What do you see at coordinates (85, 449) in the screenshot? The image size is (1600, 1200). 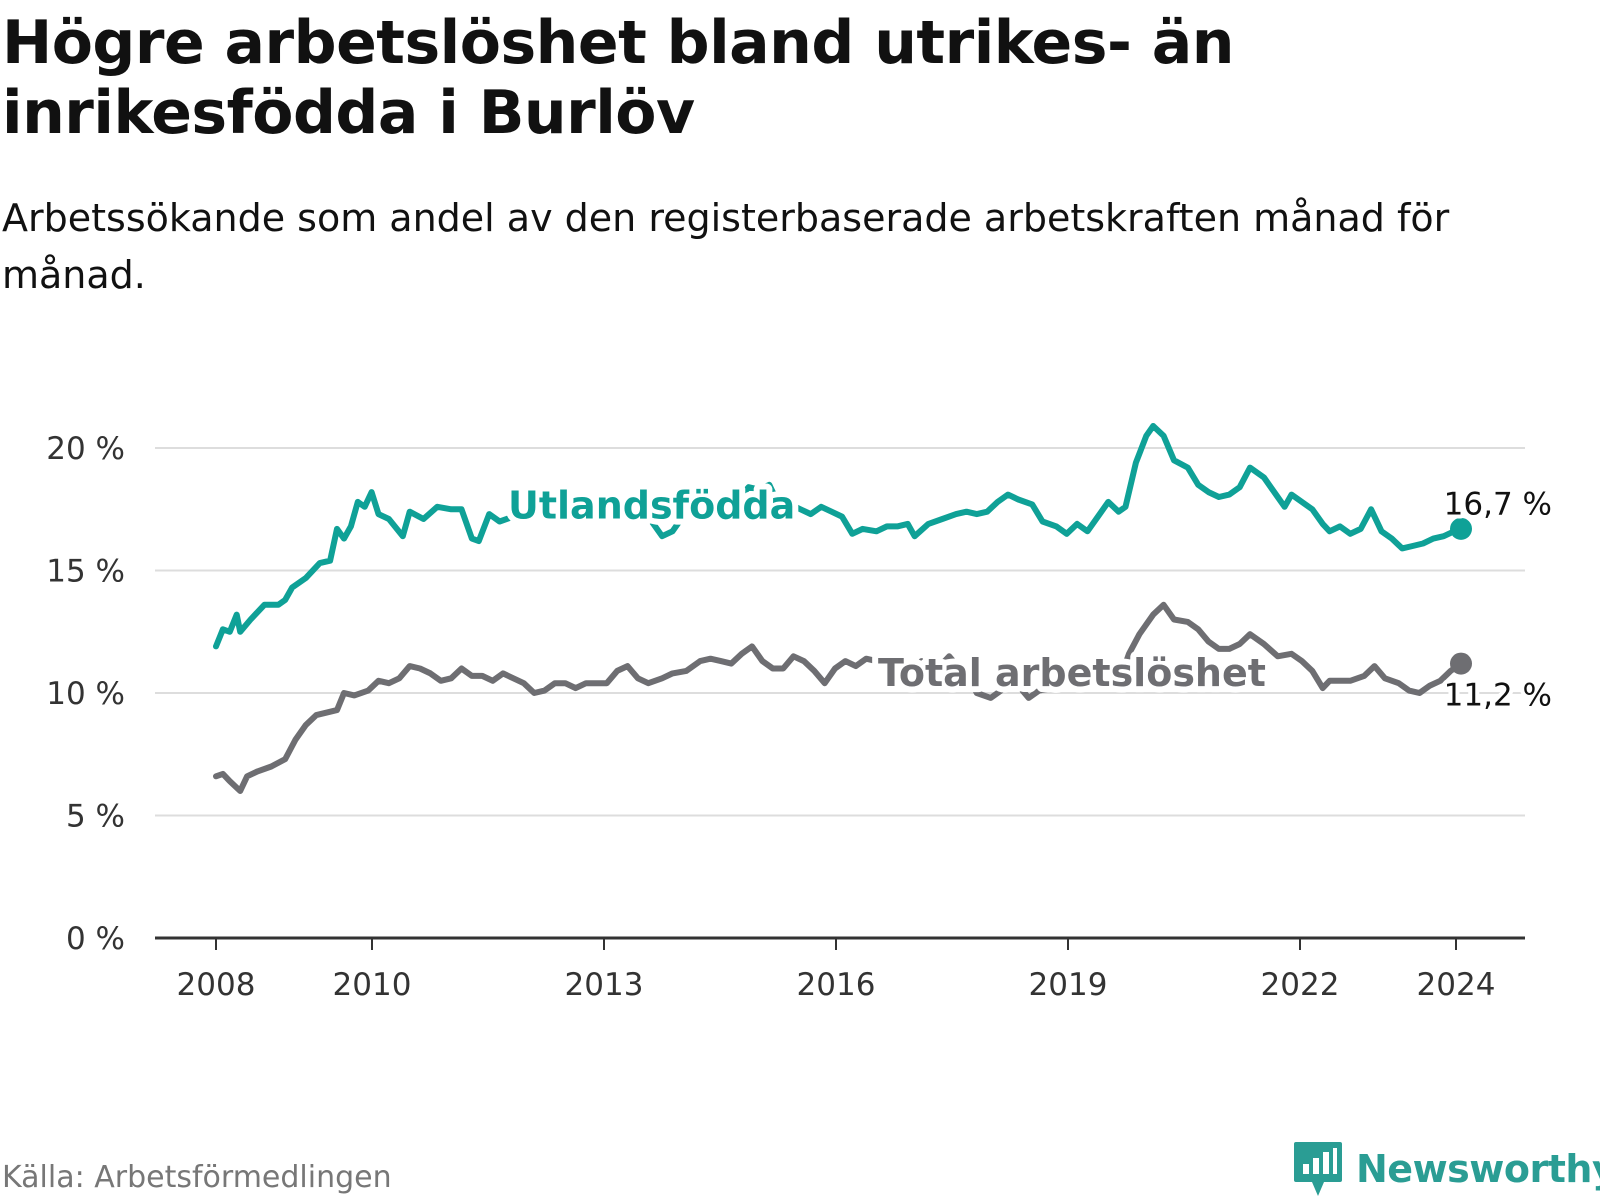 I see `y-tick-label: 20 %` at bounding box center [85, 449].